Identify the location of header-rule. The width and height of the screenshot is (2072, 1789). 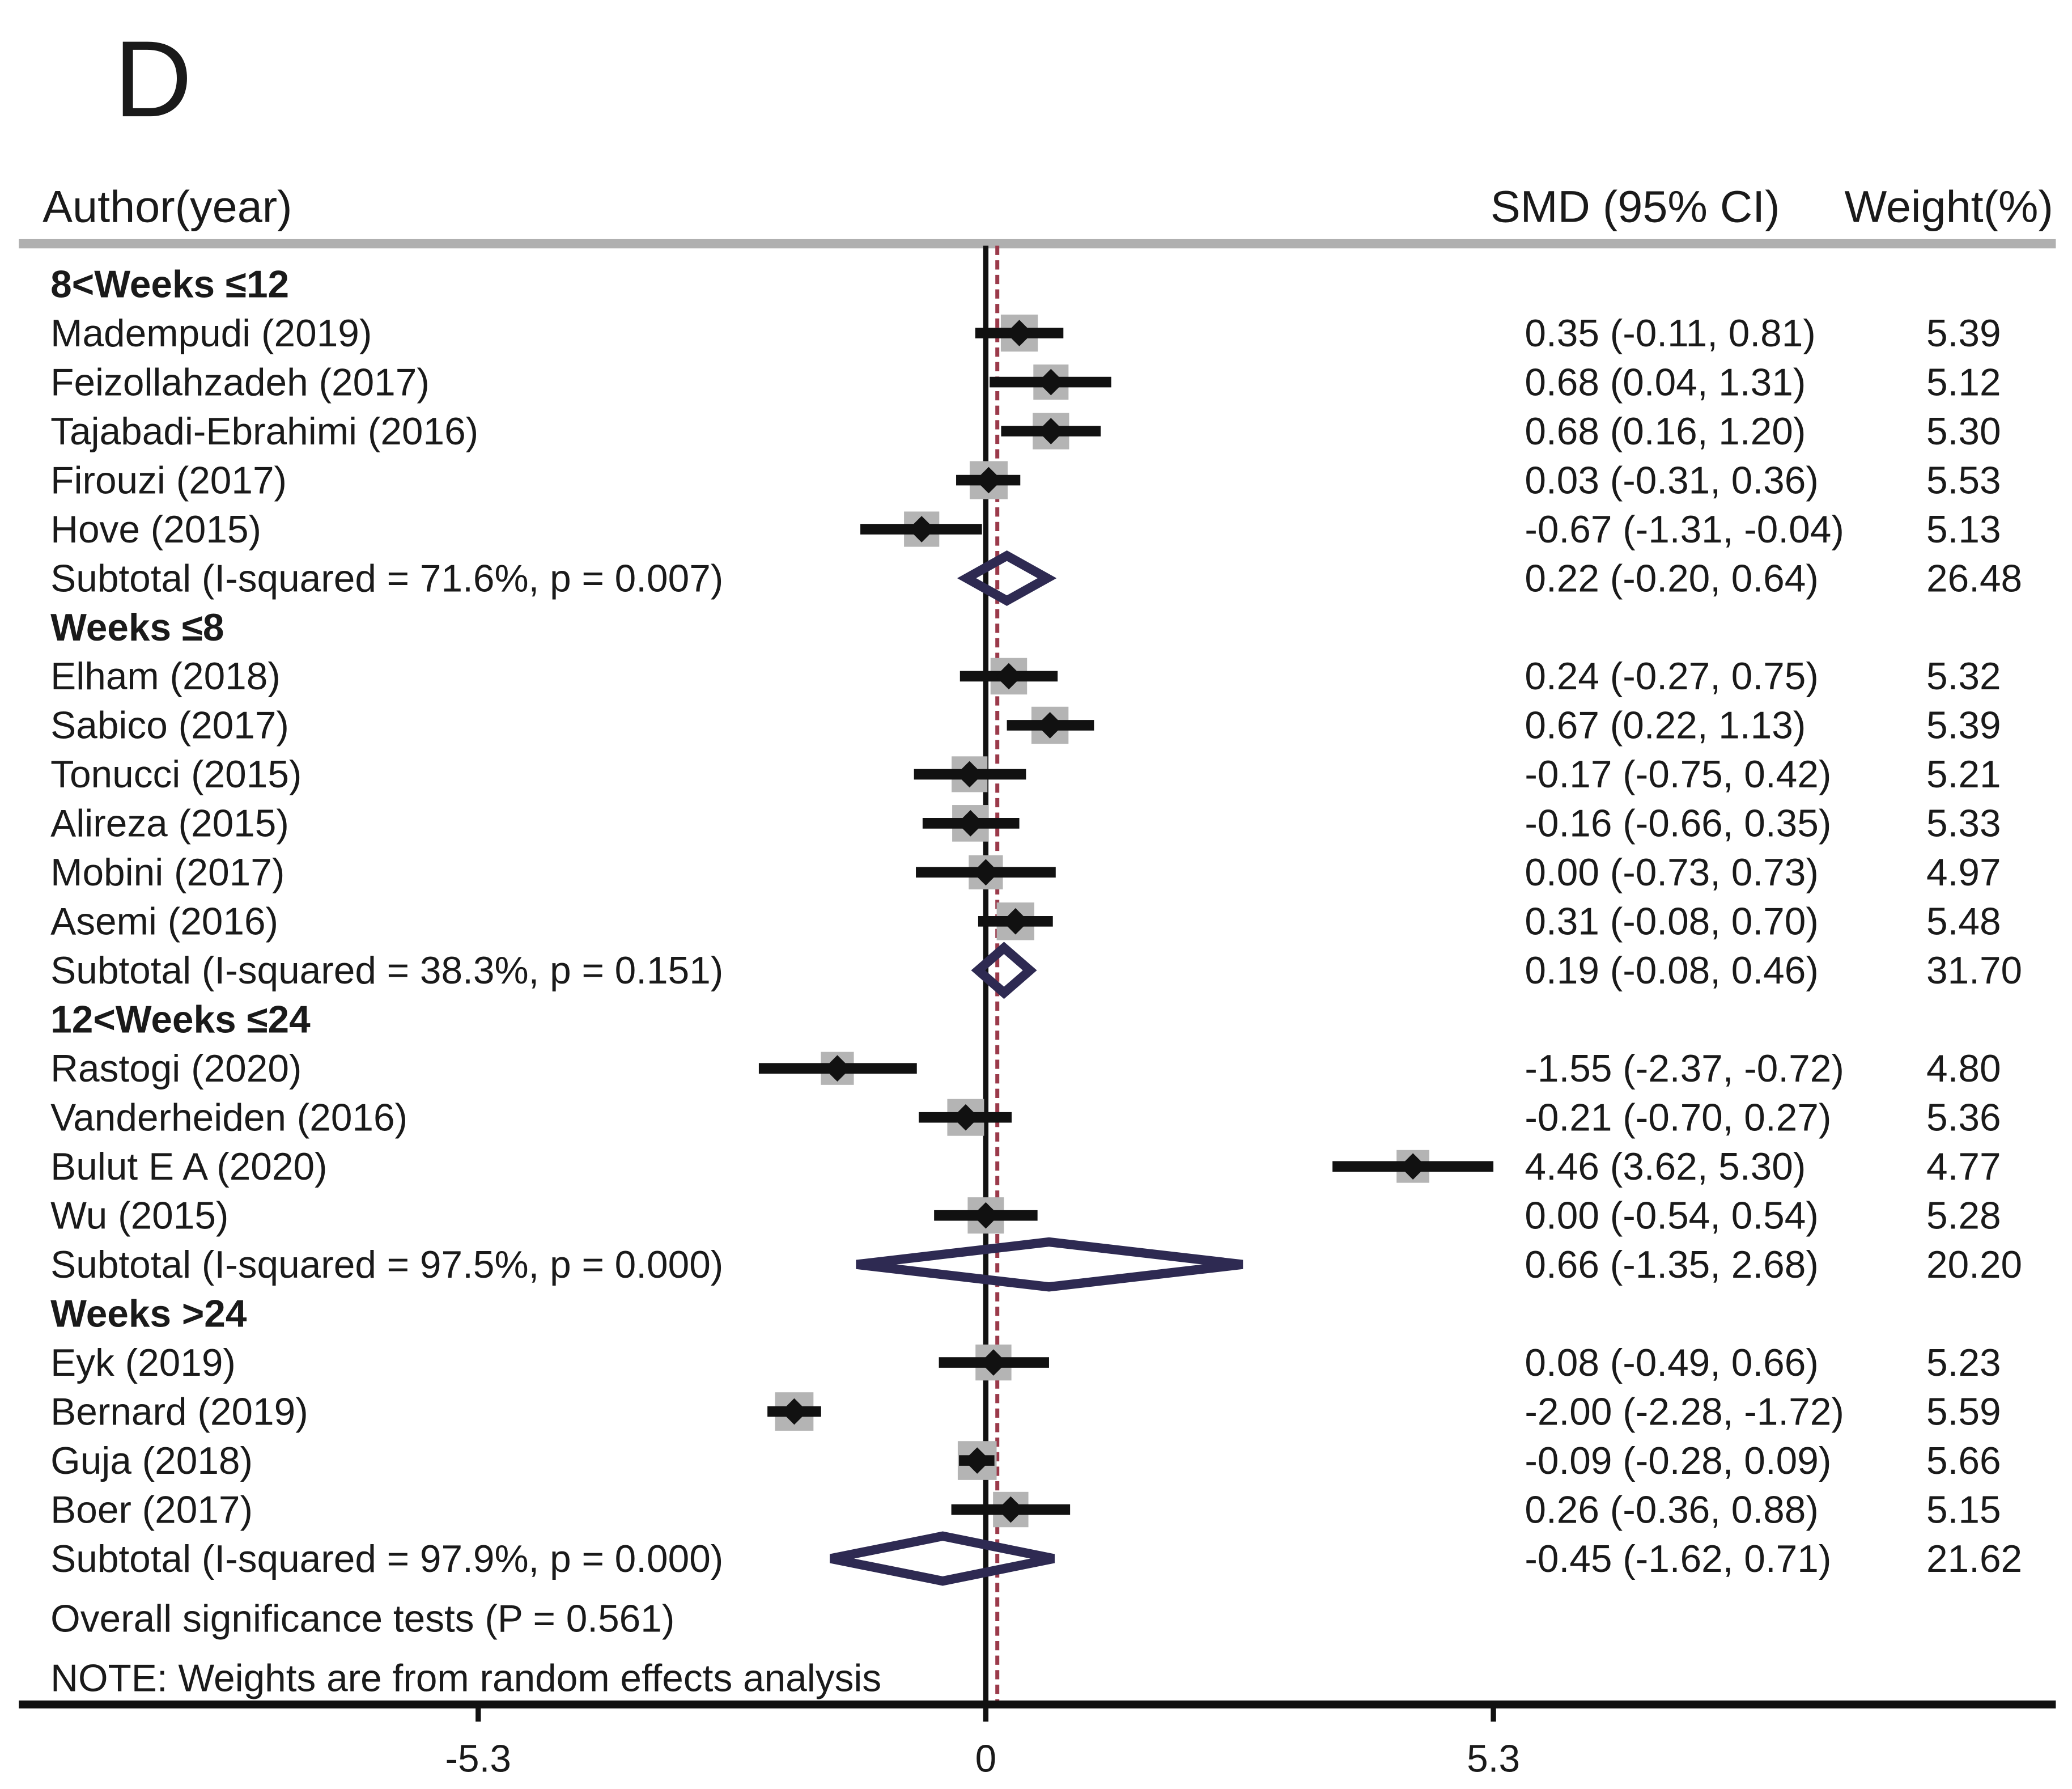
(1037, 244).